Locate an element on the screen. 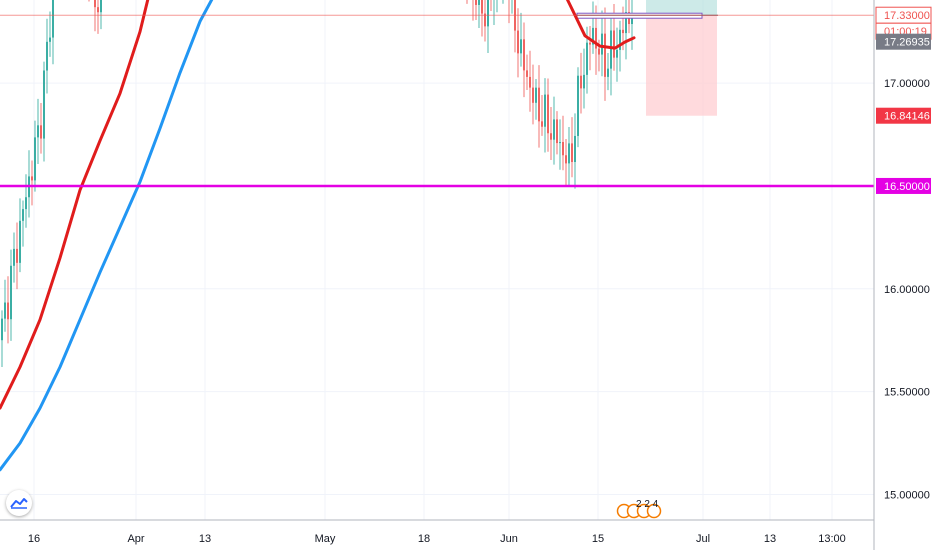 Image resolution: width=932 pixels, height=555 pixels. event-badge-label: 2 2 4 is located at coordinates (647, 504).